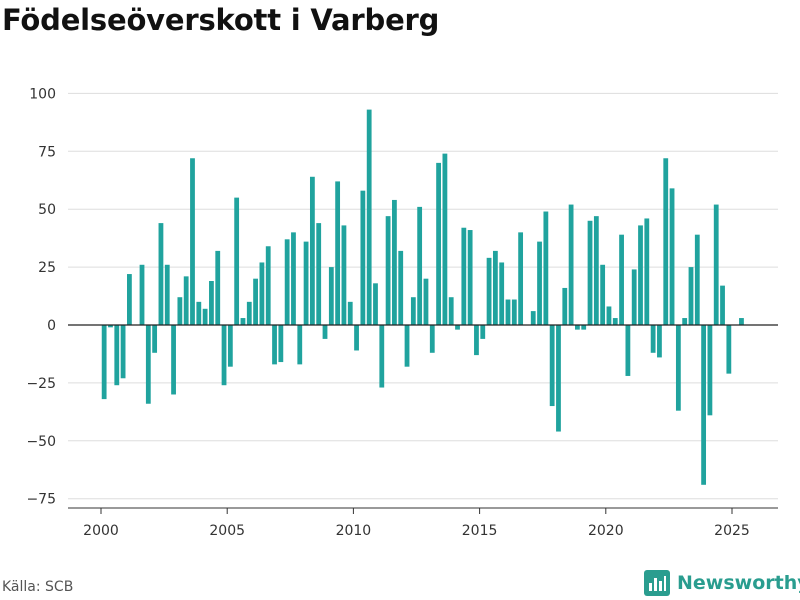  What do you see at coordinates (47, 152) in the screenshot?
I see `y-tick-label: 75` at bounding box center [47, 152].